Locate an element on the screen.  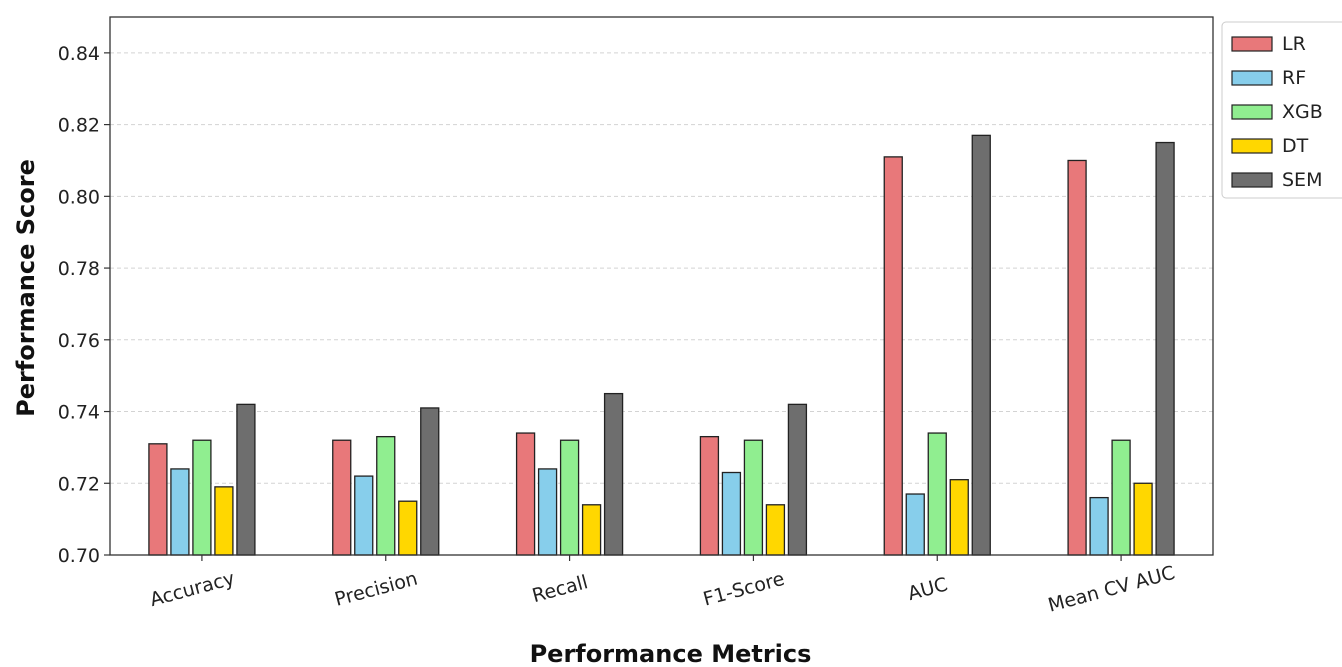
y-tick-label: 0.82 is located at coordinates (79, 126).